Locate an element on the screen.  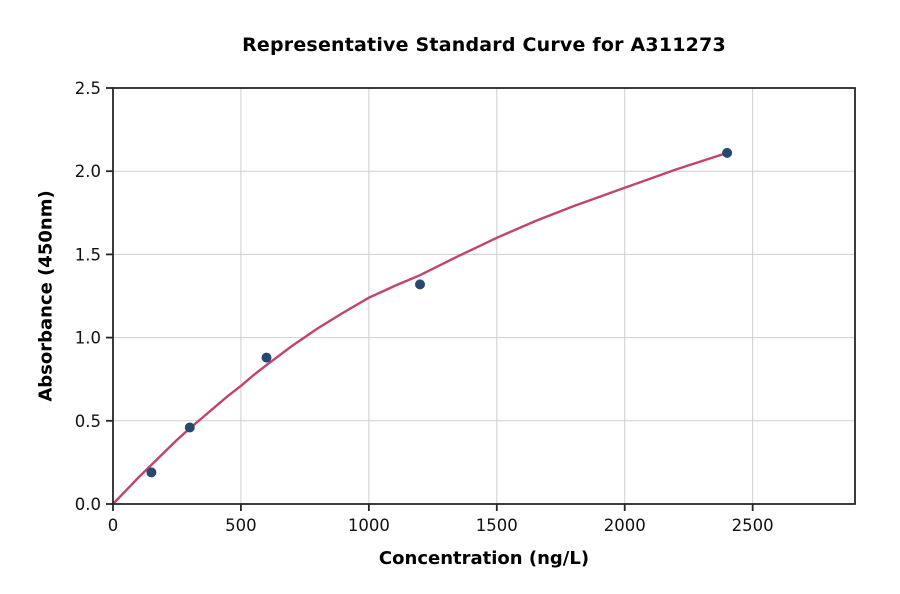
x-tick-label: 1500 is located at coordinates (497, 525).